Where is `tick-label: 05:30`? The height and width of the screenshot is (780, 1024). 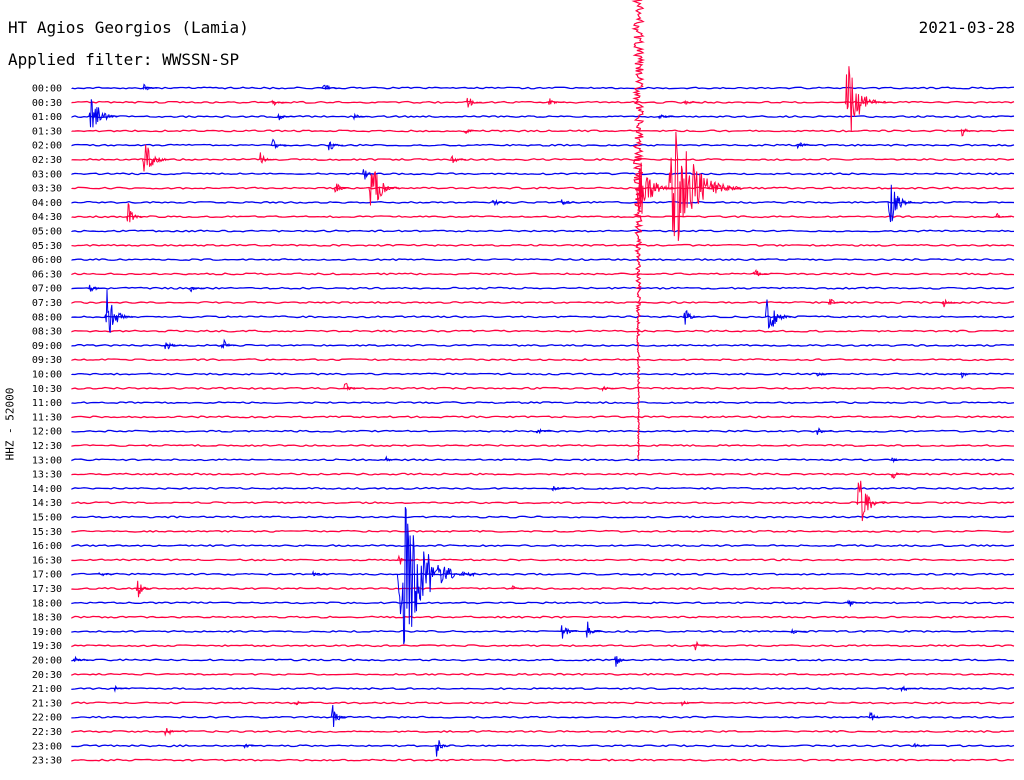 tick-label: 05:30 is located at coordinates (47, 246).